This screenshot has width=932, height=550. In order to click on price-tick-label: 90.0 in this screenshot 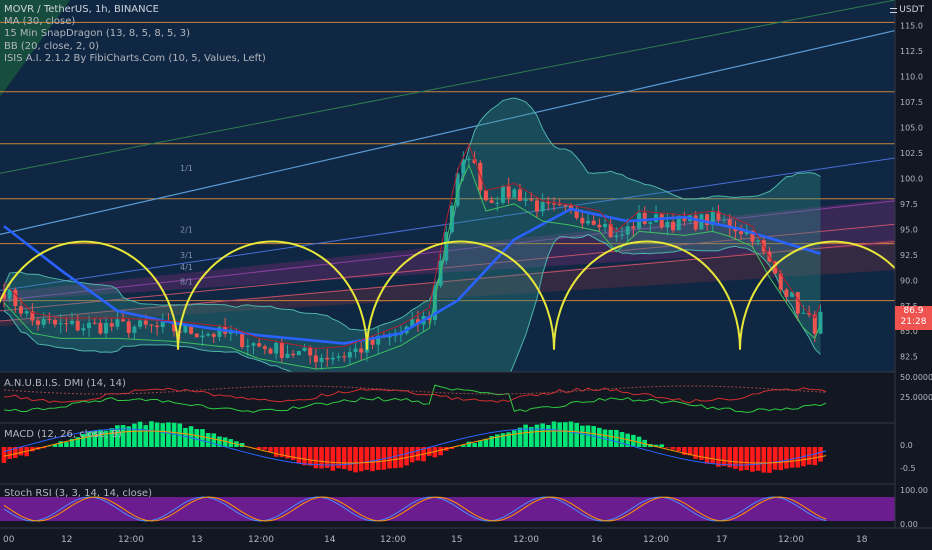, I will do `click(909, 280)`.